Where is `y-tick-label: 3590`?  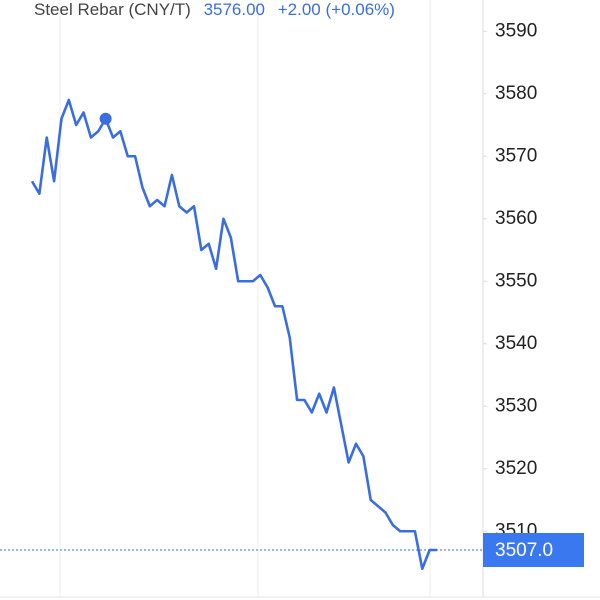 y-tick-label: 3590 is located at coordinates (516, 30).